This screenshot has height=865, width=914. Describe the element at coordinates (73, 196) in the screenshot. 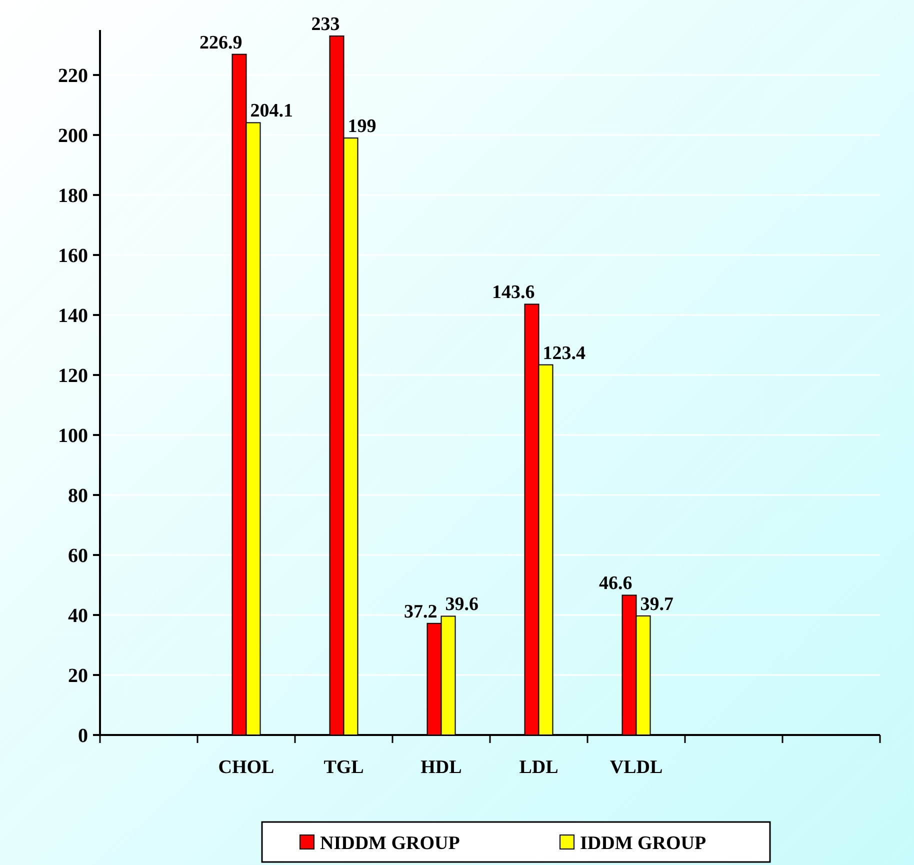

I see `y-tick-label: 180` at that location.